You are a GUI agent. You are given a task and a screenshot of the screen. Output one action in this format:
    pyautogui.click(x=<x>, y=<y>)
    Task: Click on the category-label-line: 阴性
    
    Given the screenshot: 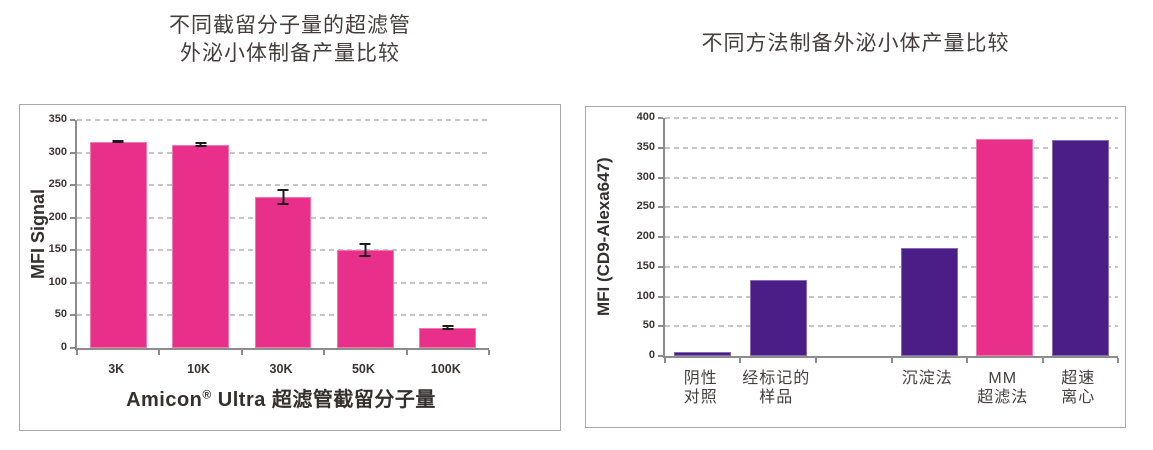 What is the action you would take?
    pyautogui.click(x=700, y=378)
    